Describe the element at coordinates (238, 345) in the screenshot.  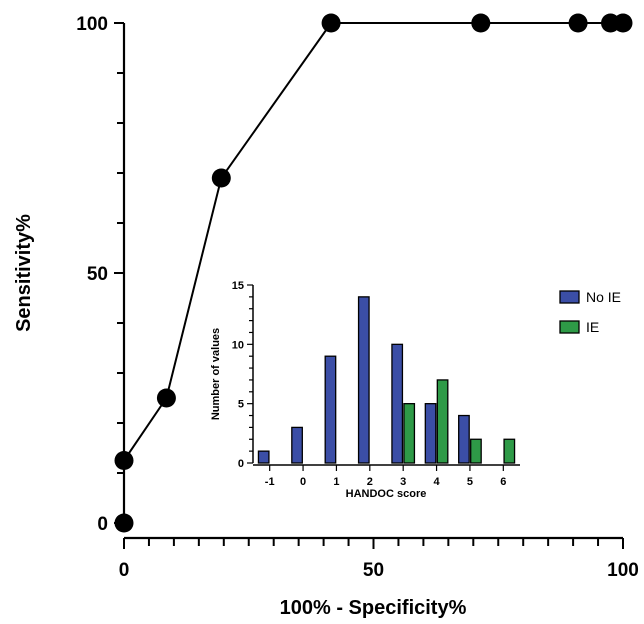
I see `inset-y-tick-label: 10` at that location.